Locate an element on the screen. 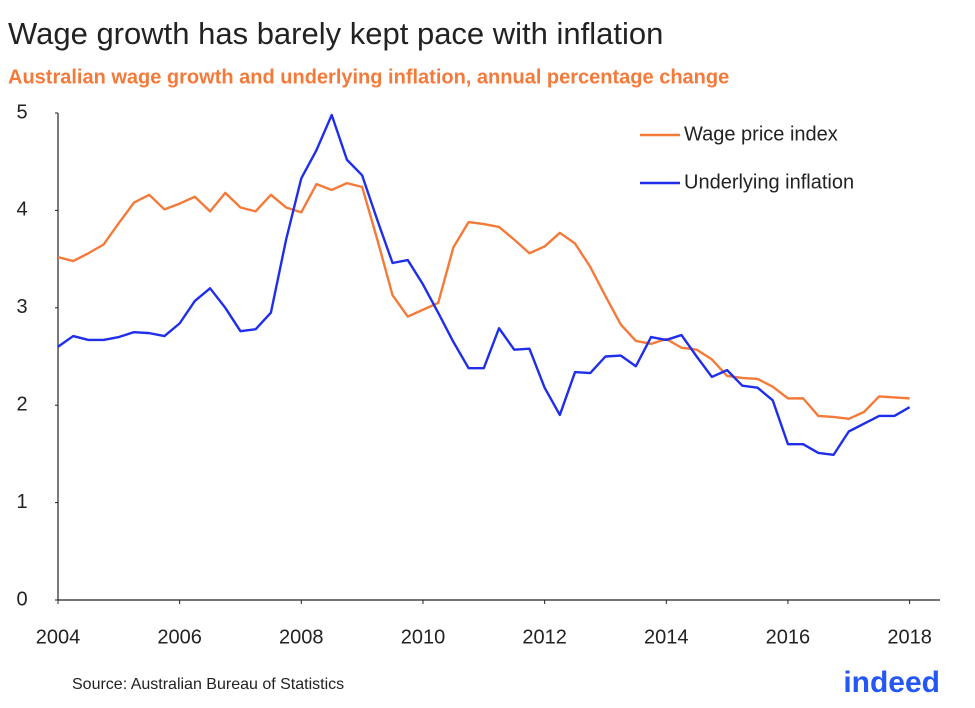 This screenshot has height=708, width=975. y-tick-label: 4 is located at coordinates (21, 210).